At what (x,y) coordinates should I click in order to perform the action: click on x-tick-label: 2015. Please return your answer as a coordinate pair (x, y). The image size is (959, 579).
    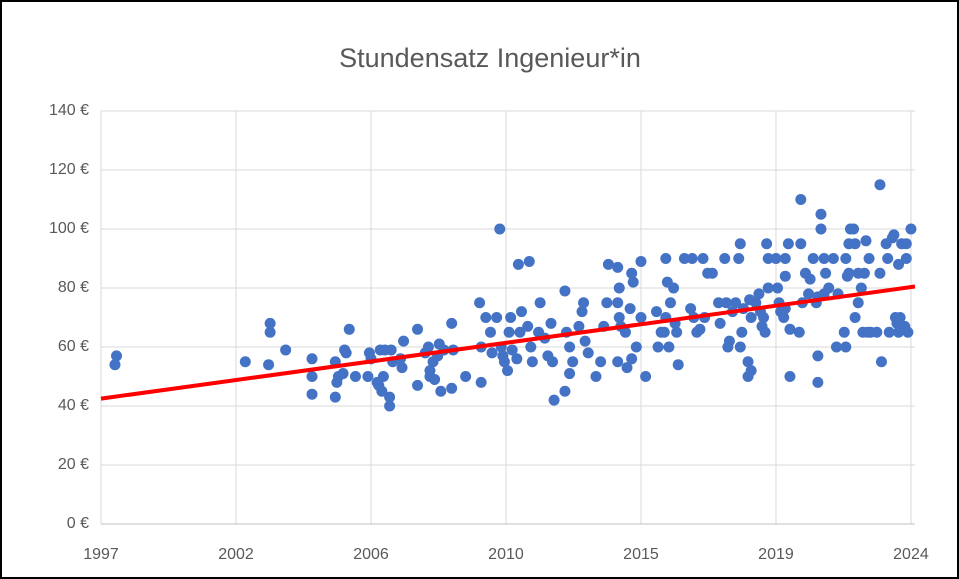
    Looking at the image, I should click on (641, 554).